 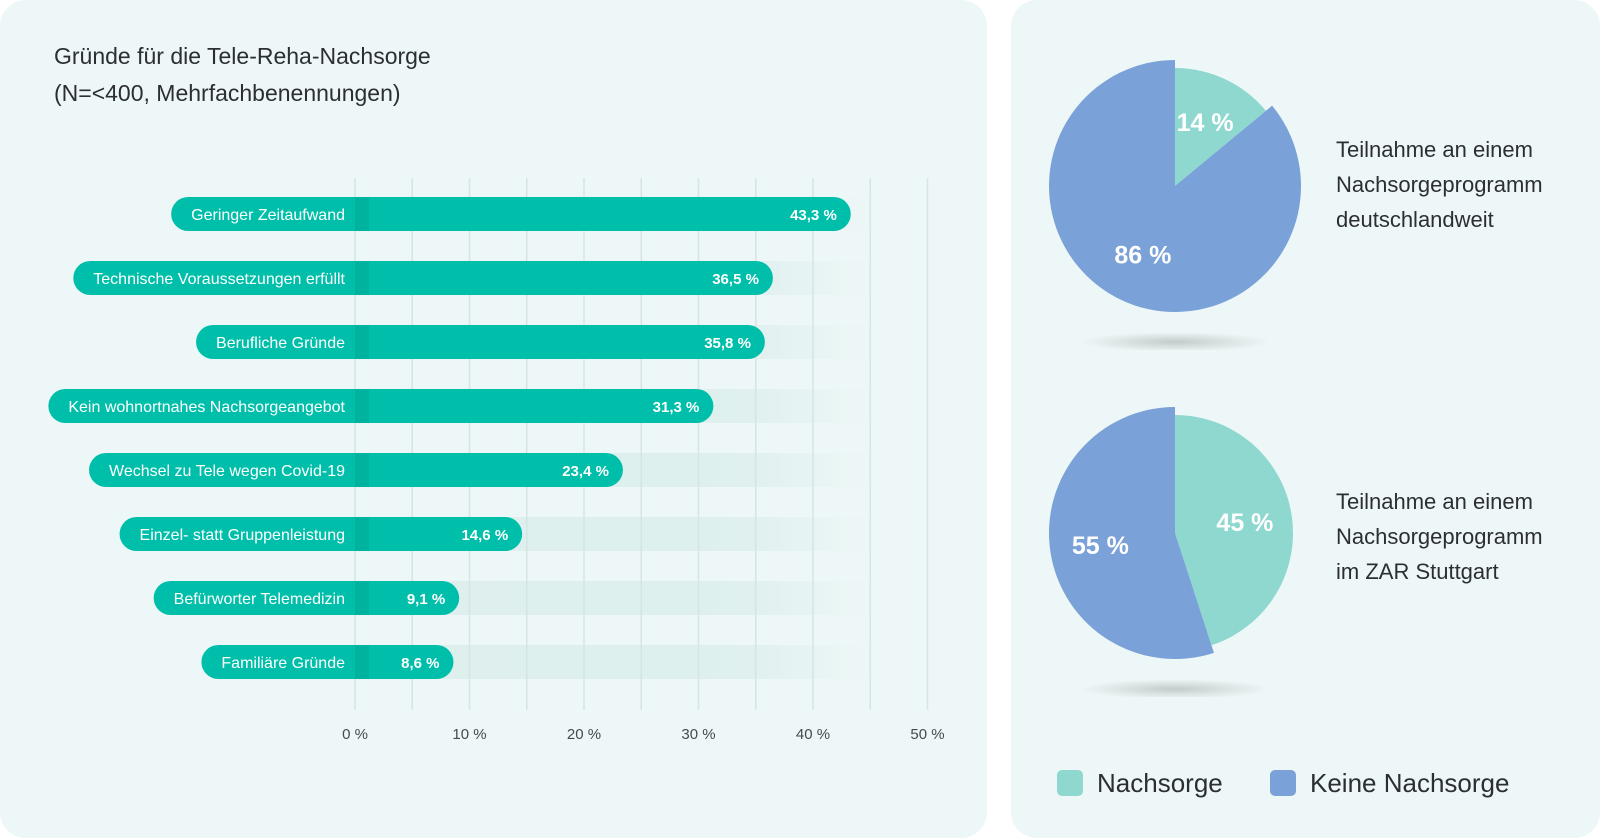 What do you see at coordinates (283, 663) in the screenshot?
I see `bar-category-label: Familiäre Gründe` at bounding box center [283, 663].